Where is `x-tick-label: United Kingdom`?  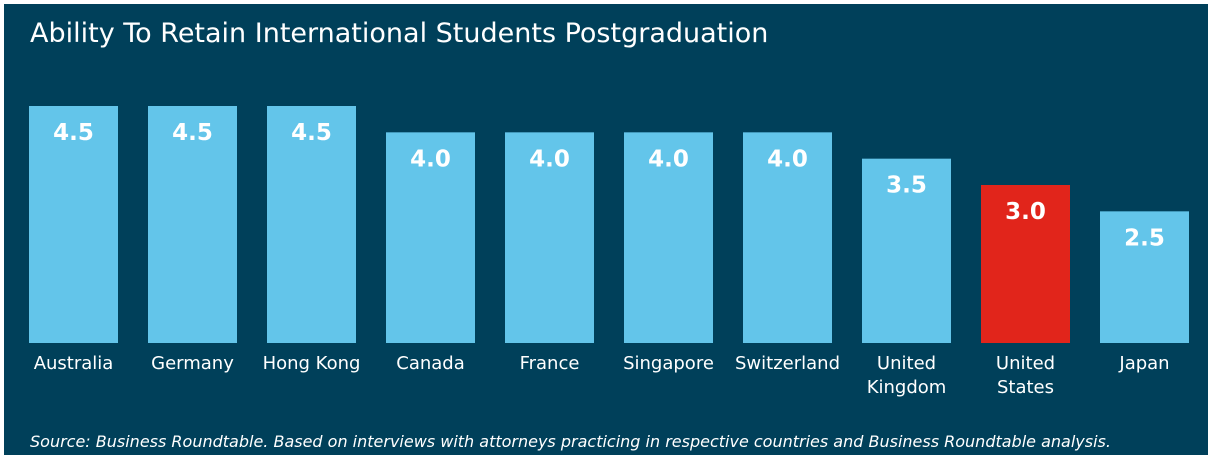 x-tick-label: United Kingdom is located at coordinates (906, 375).